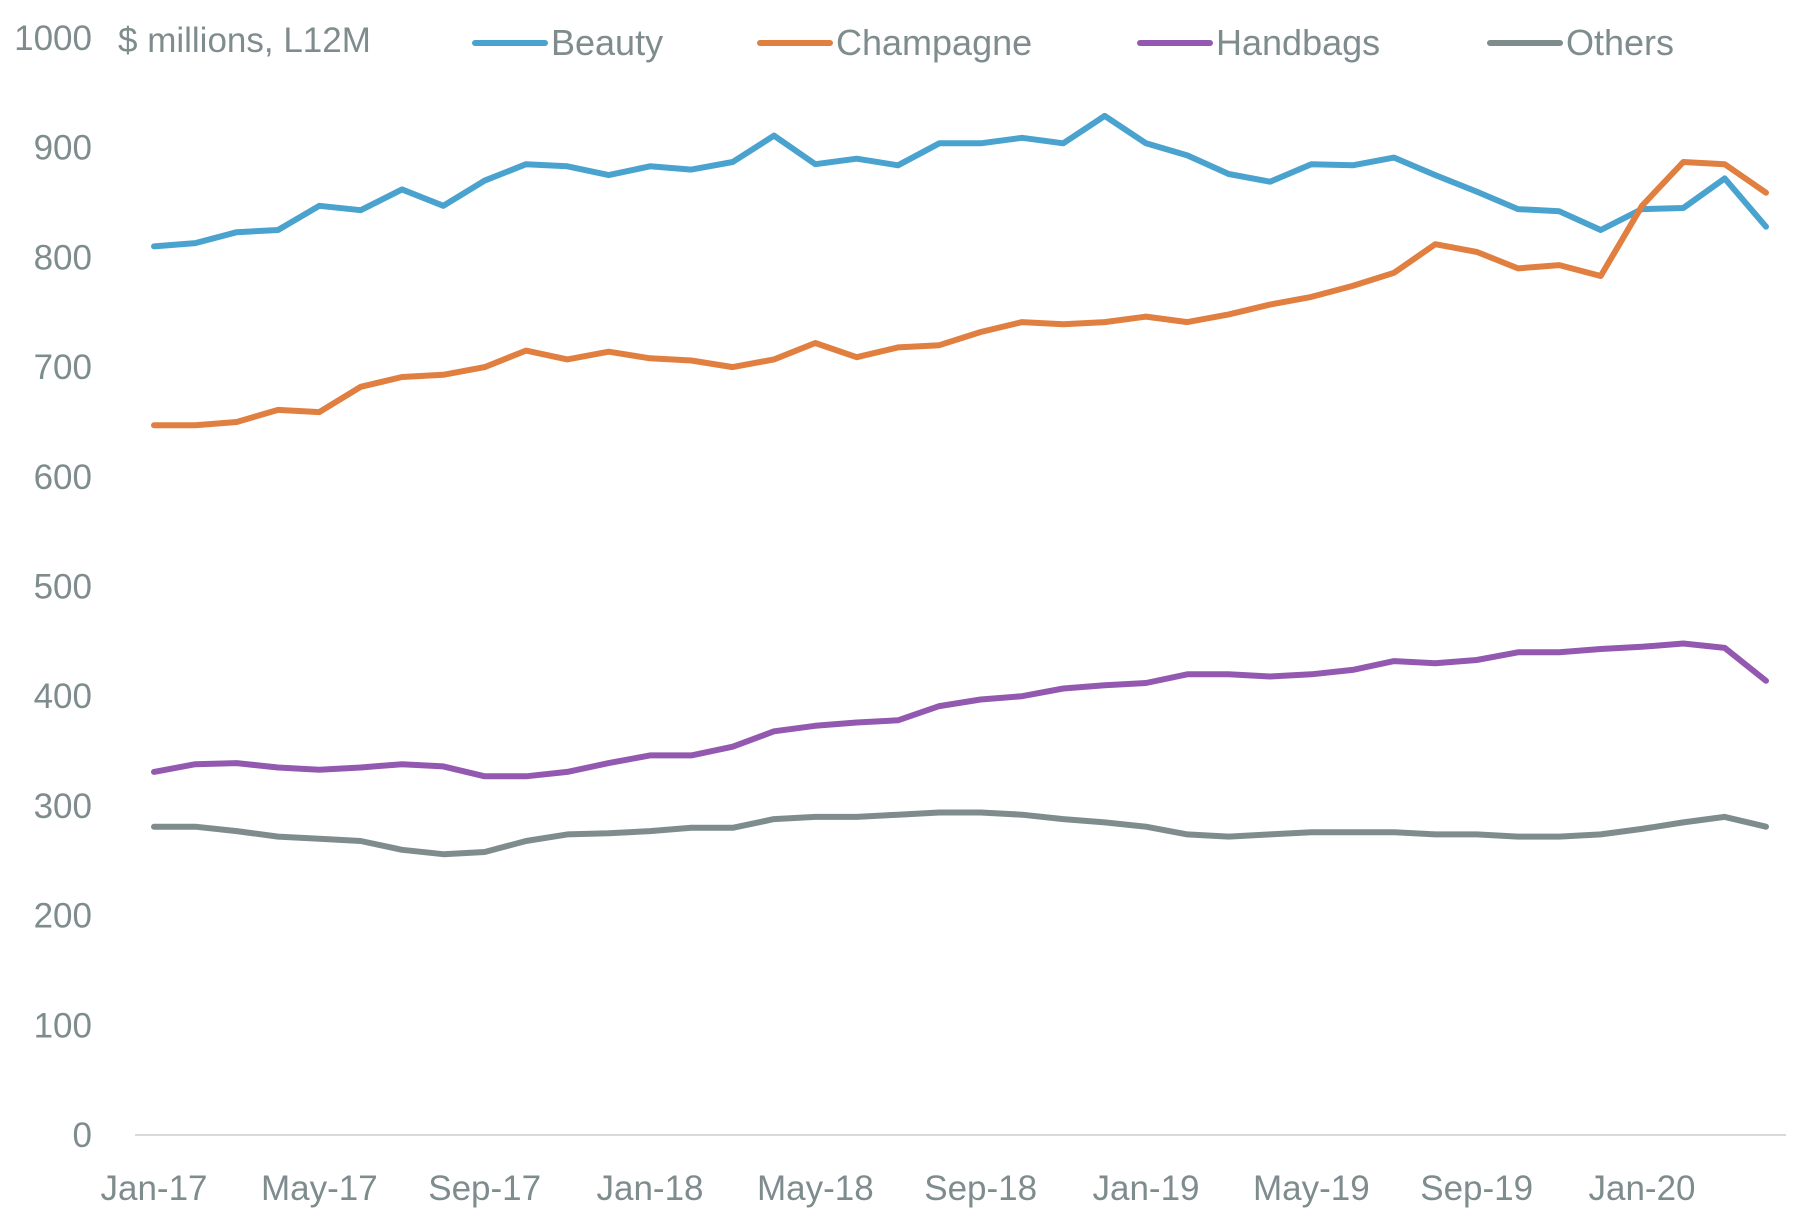 Image resolution: width=1804 pixels, height=1212 pixels. I want to click on y-tick-label: 1000, so click(53, 38).